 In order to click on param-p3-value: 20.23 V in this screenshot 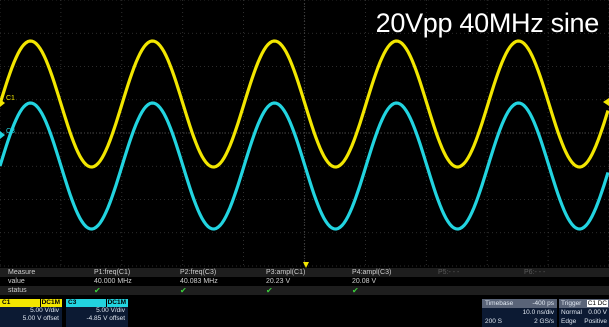, I will do `click(278, 281)`.